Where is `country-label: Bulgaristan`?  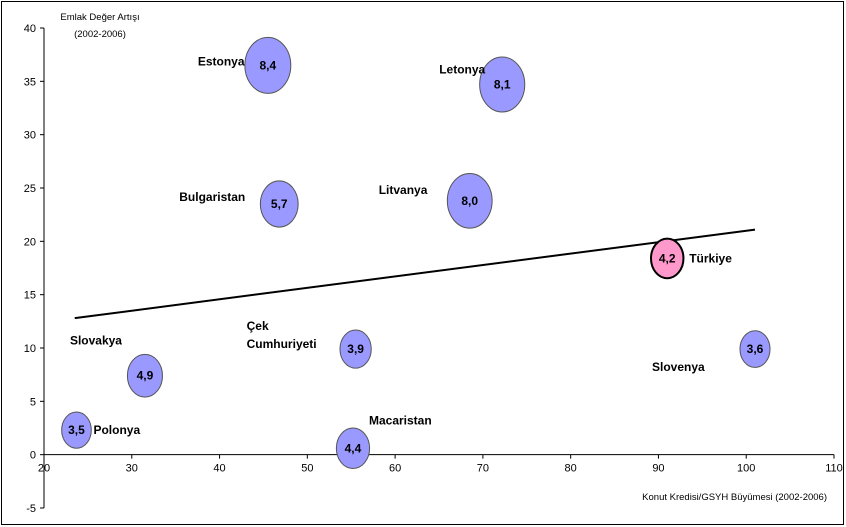
country-label: Bulgaristan is located at coordinates (212, 197).